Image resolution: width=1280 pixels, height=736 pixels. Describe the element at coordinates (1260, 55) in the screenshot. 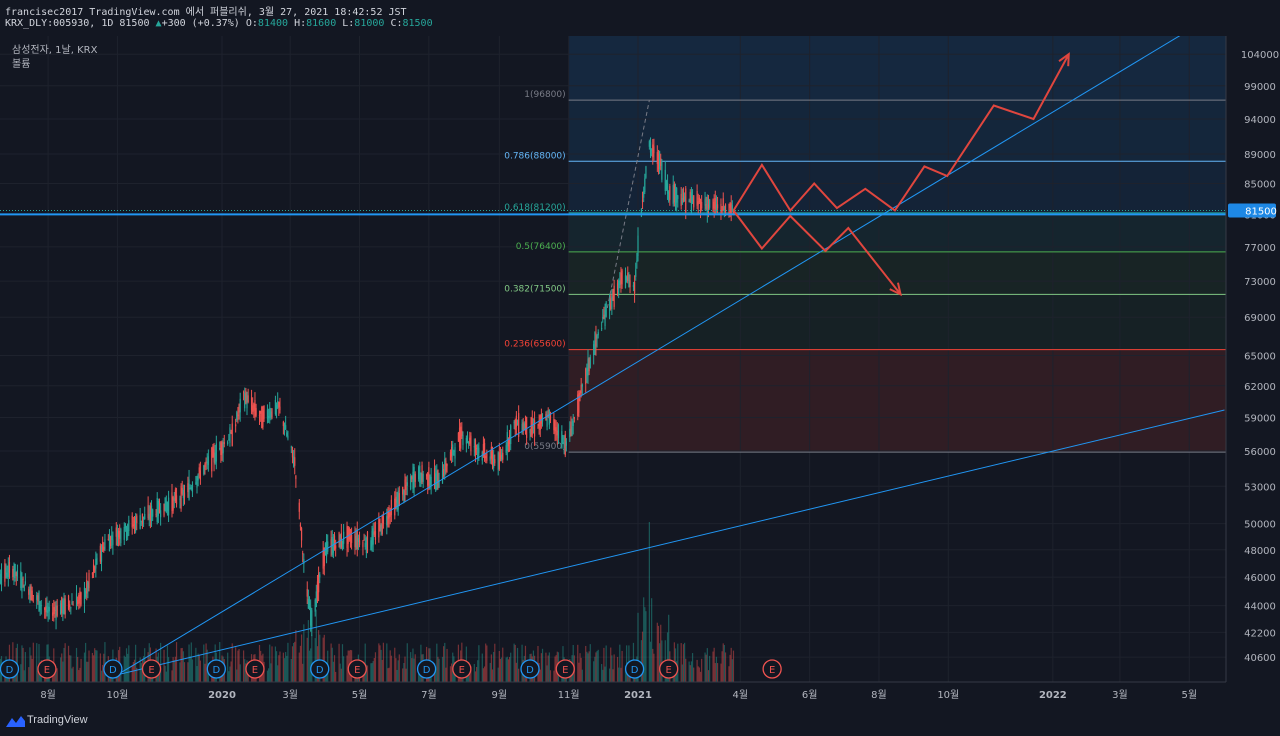

I see `price-axis-tick: 104000` at that location.